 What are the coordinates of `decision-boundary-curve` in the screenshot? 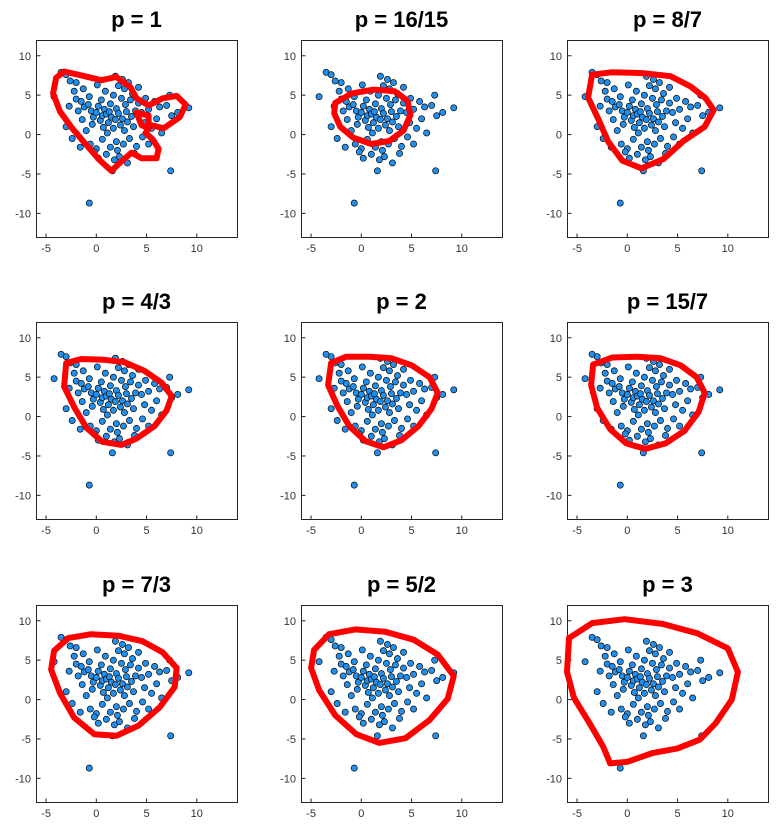 It's located at (372, 116).